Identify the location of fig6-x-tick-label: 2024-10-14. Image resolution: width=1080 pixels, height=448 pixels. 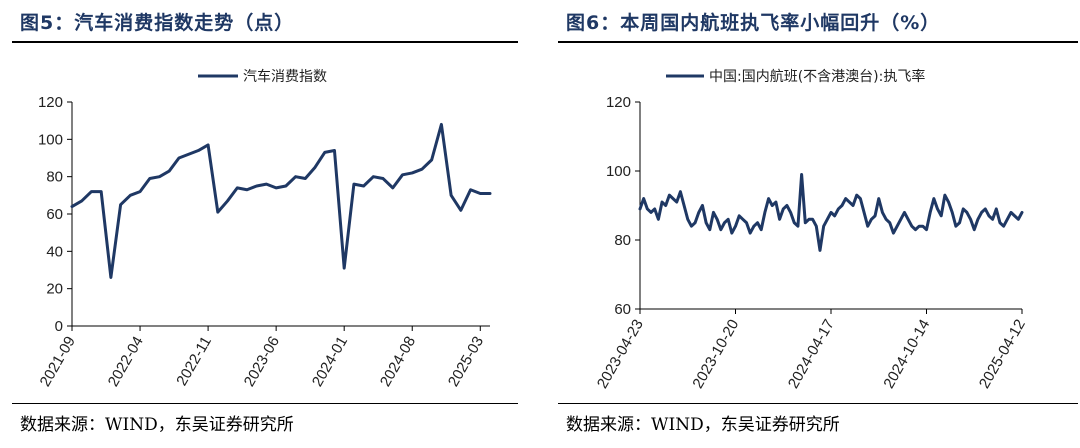
(906, 353).